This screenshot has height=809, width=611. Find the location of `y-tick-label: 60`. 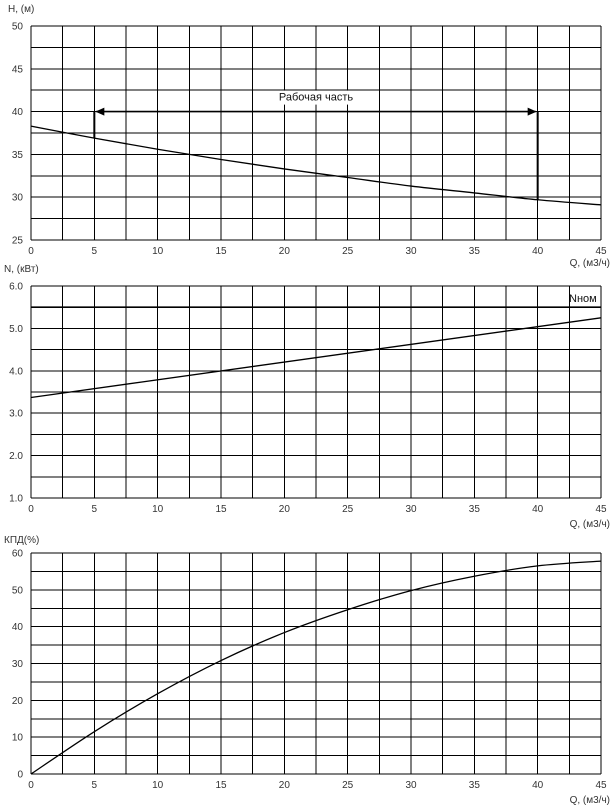

y-tick-label: 60 is located at coordinates (18, 554).